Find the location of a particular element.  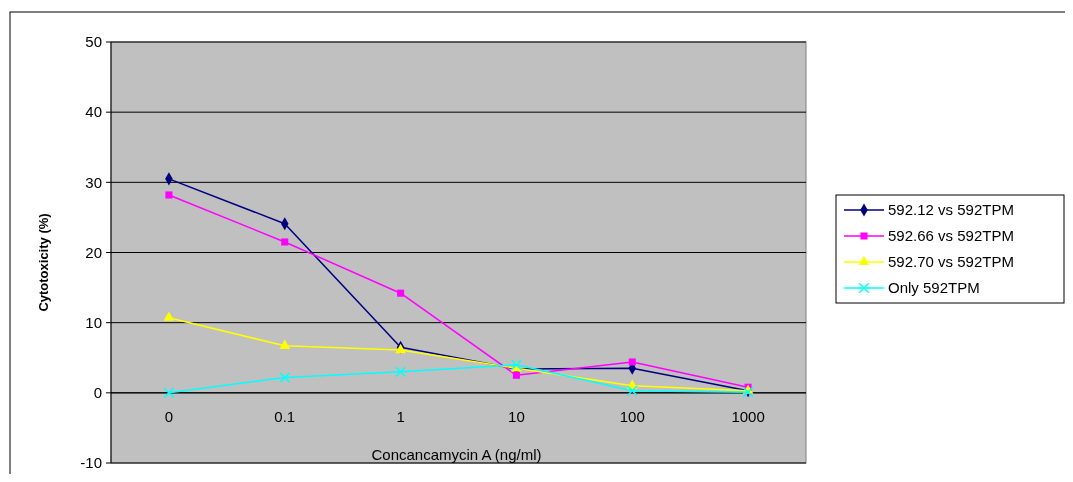

y-axis-title: Cytotoxicity (%) is located at coordinates (43, 262).